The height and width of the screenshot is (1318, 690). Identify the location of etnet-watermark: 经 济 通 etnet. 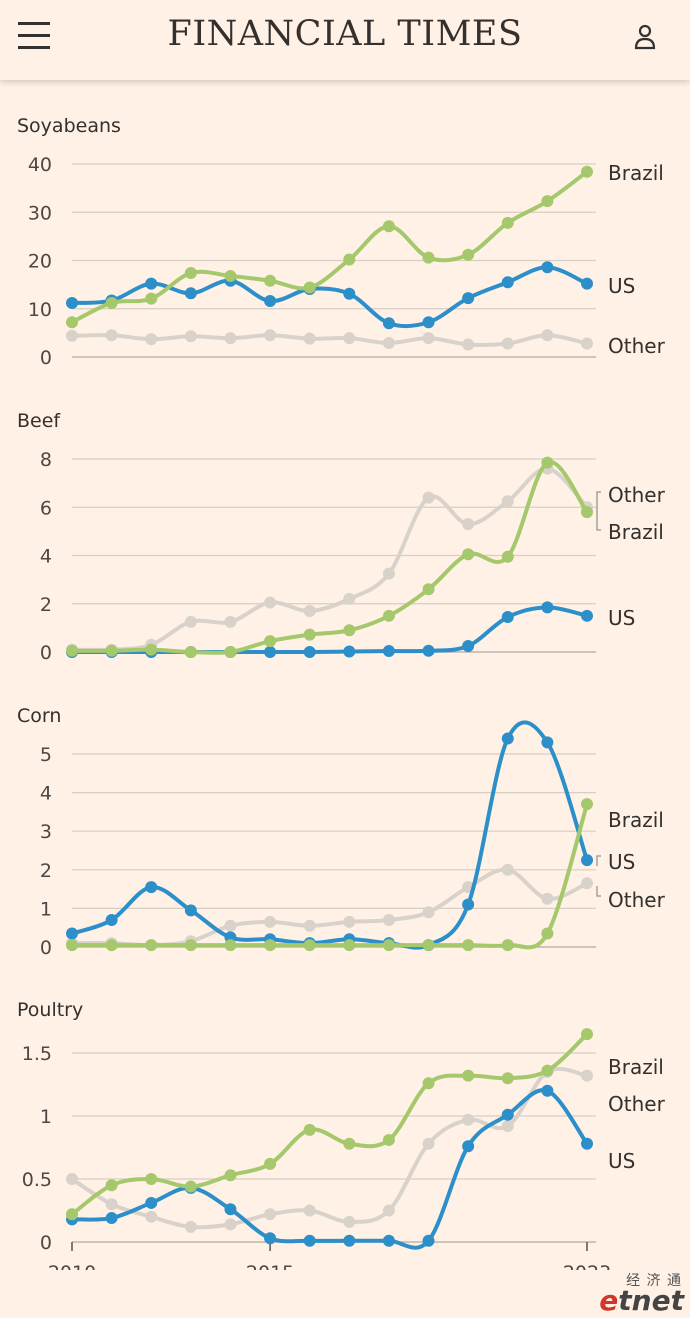
(641, 1295).